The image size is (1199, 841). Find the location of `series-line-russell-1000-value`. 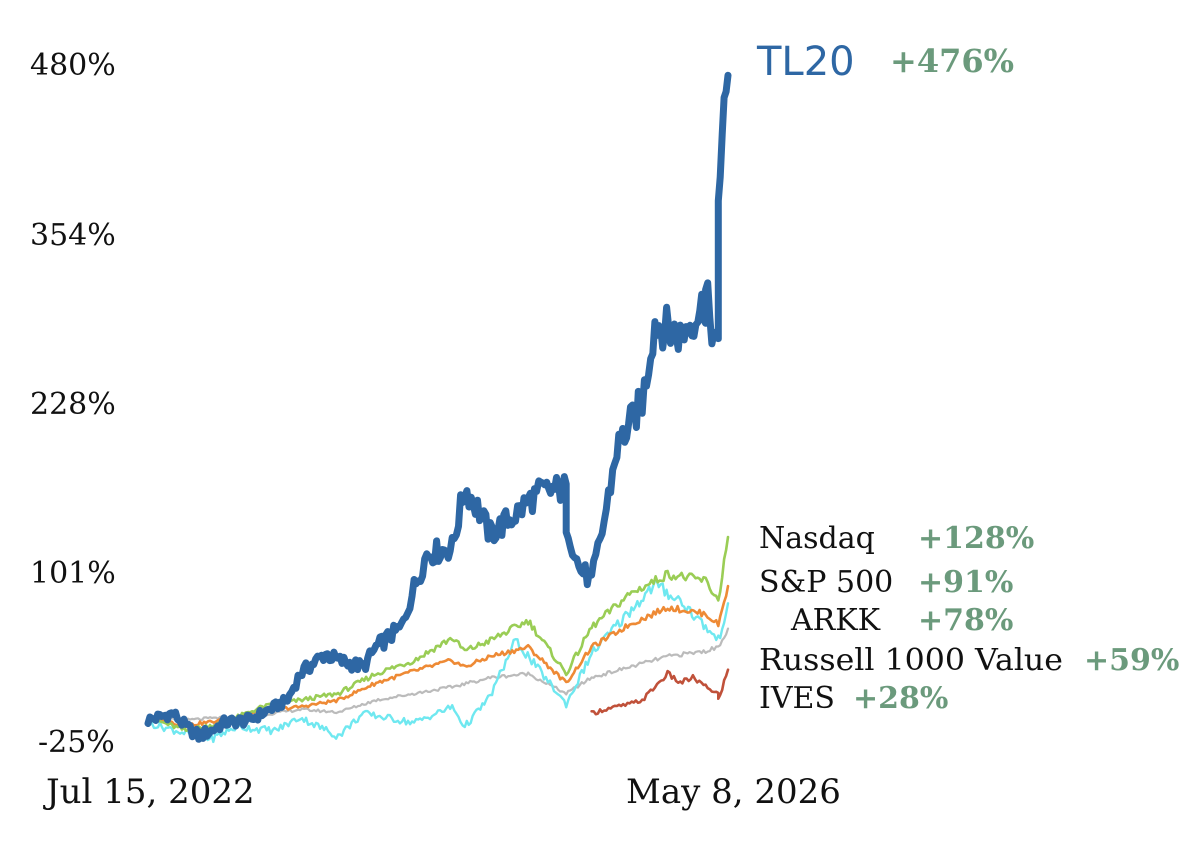

series-line-russell-1000-value is located at coordinates (438, 675).